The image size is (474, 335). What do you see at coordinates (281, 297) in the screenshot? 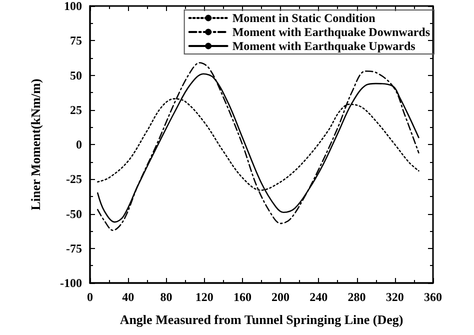
I see `x-tick-label: 200` at bounding box center [281, 297].